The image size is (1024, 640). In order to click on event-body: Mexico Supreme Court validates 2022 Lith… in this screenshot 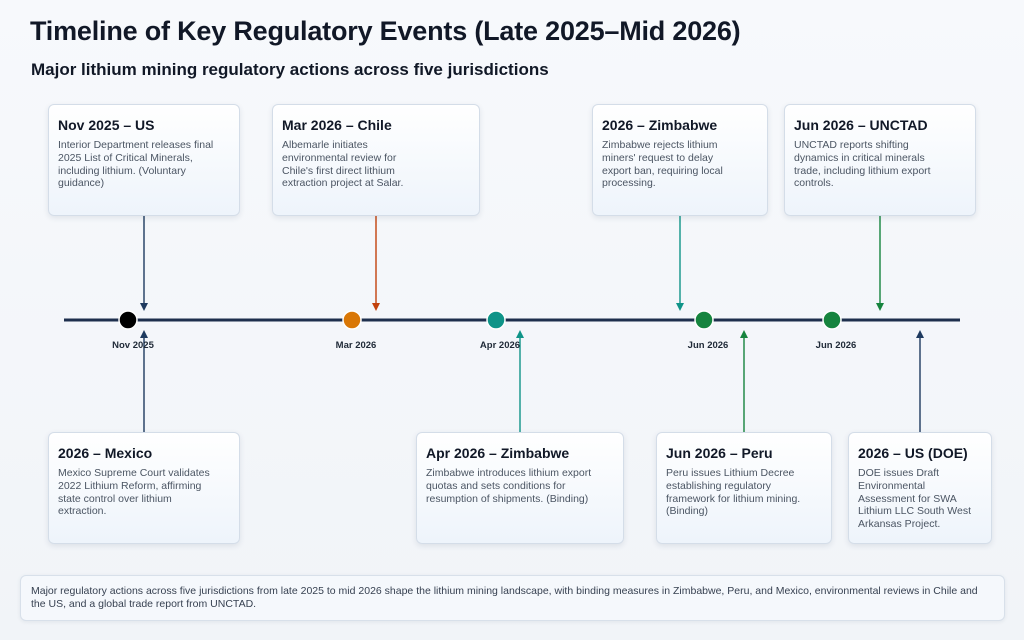, I will do `click(134, 492)`.